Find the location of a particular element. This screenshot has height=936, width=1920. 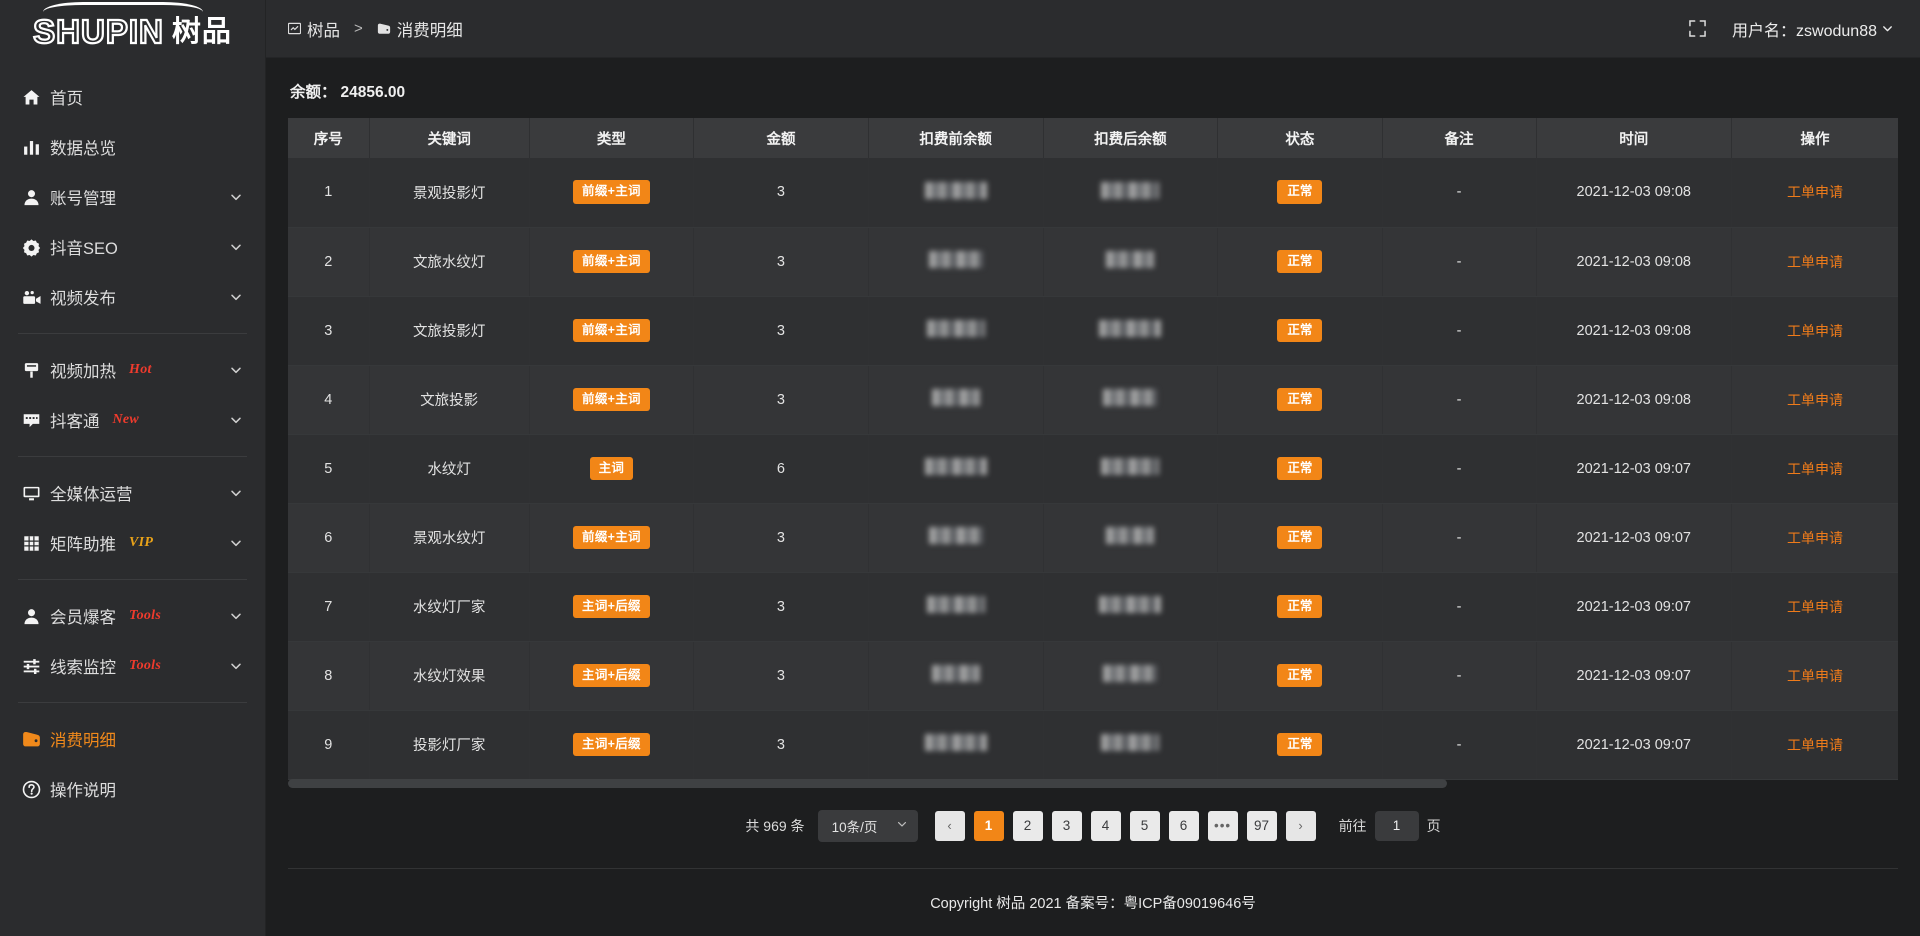

pagination-page-4: 4 is located at coordinates (1105, 825).